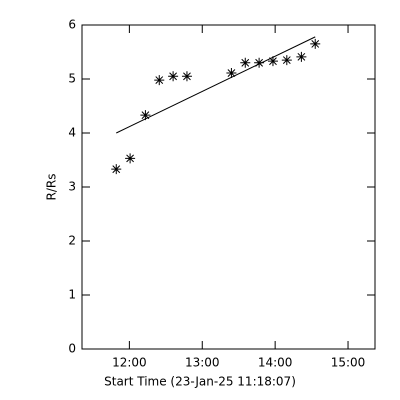  What do you see at coordinates (275, 363) in the screenshot?
I see `x-tick-label: 14:00` at bounding box center [275, 363].